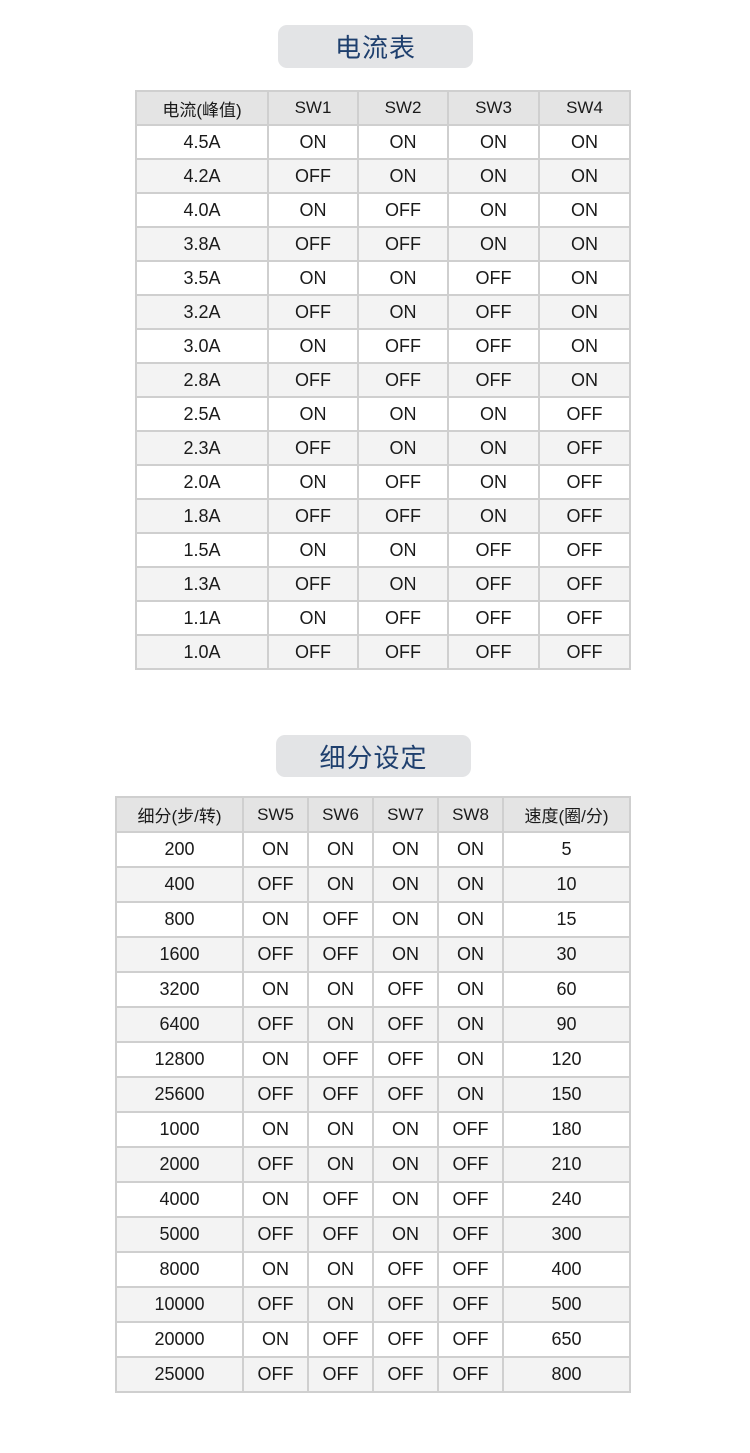  What do you see at coordinates (383, 618) in the screenshot?
I see `table-row: 1.1A ON OFF OFF OFF` at bounding box center [383, 618].